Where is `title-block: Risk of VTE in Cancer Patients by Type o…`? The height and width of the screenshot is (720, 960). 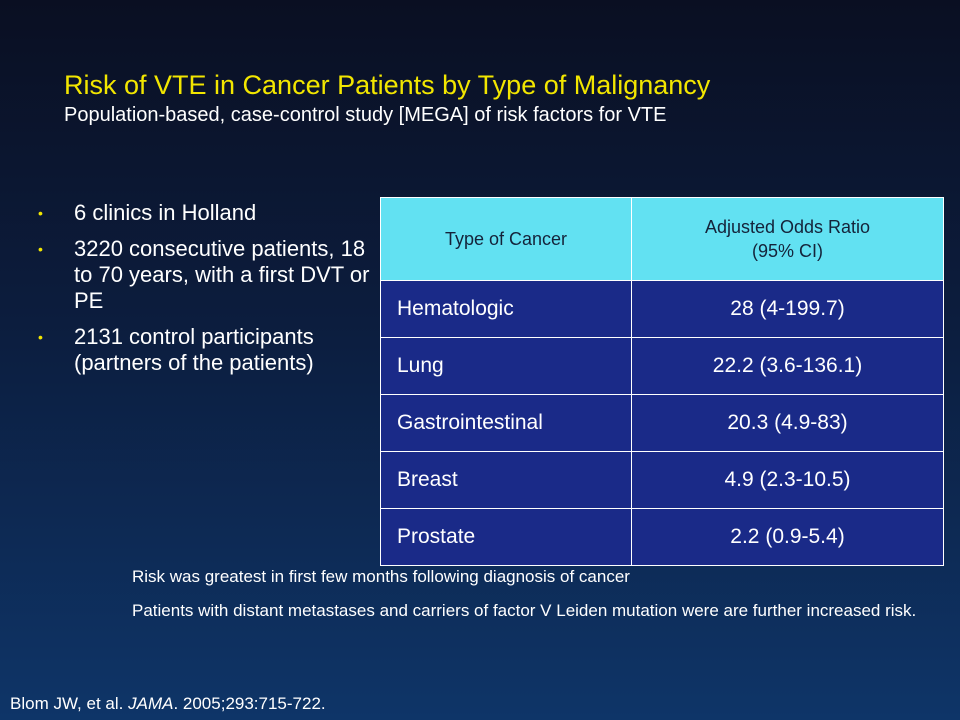 title-block: Risk of VTE in Cancer Patients by Type o… is located at coordinates (504, 98).